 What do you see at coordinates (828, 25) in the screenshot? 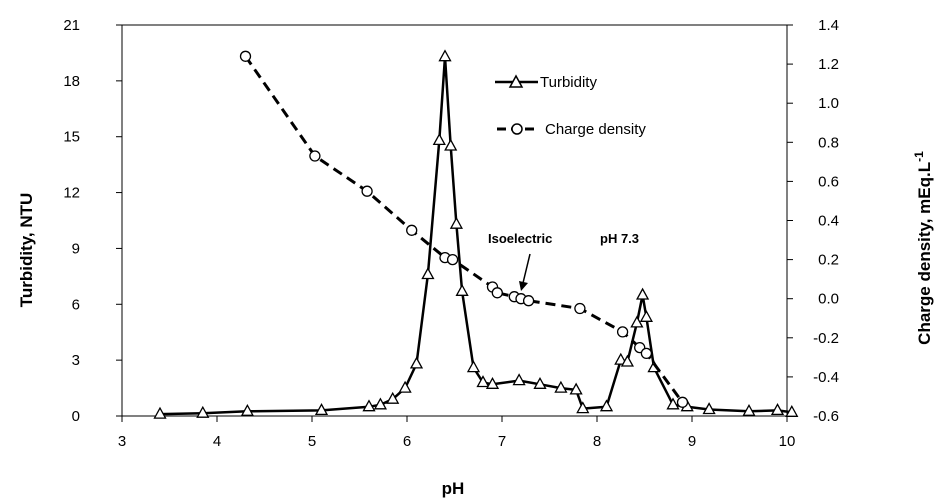
I see `y-right-tick-label: 1.4` at bounding box center [828, 25].